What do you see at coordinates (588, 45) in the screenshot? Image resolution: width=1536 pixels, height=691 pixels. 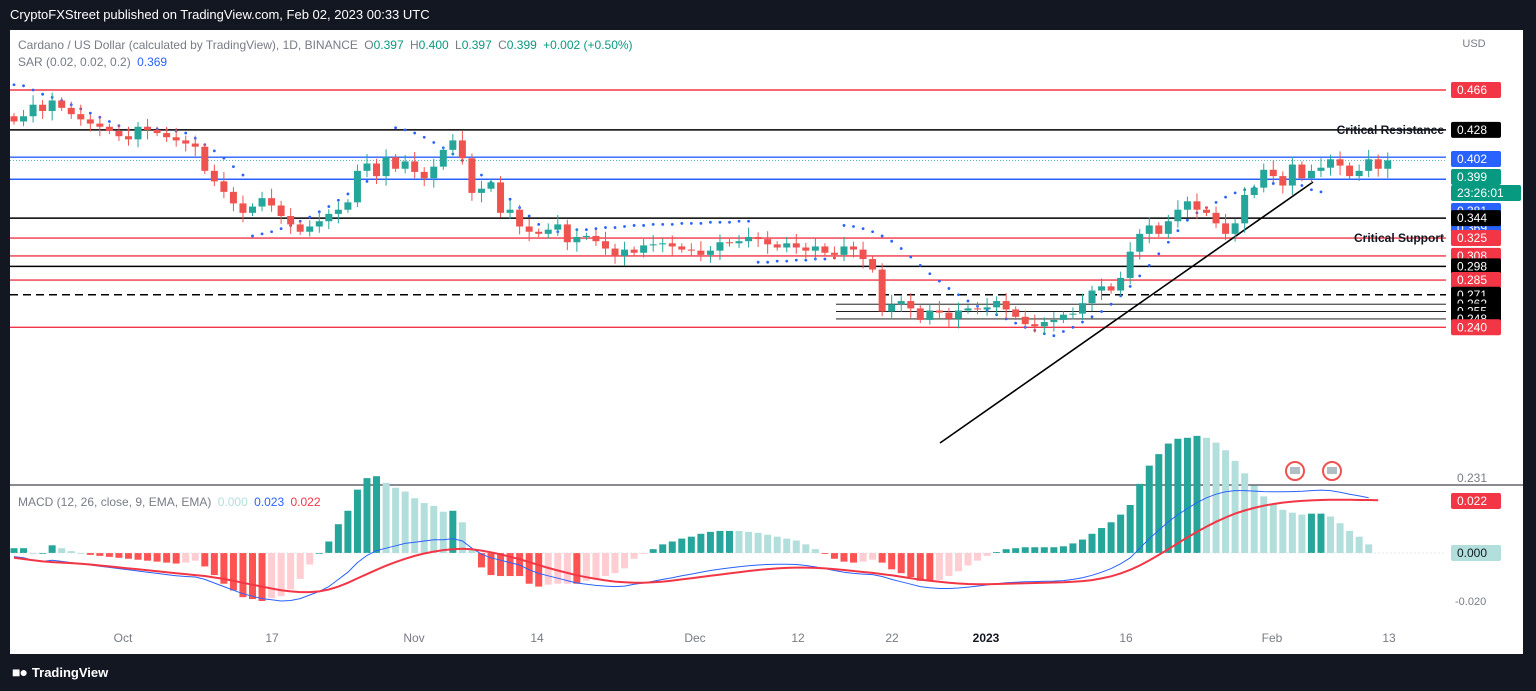 I see `change-value: +0.002 (+0.50%)` at bounding box center [588, 45].